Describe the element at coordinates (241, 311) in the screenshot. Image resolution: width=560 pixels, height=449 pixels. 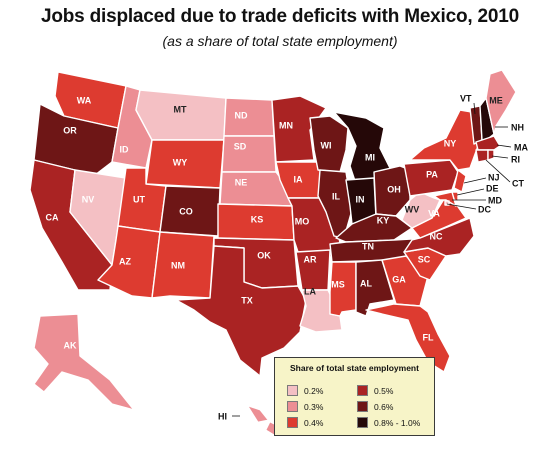
I see `state-tx` at that location.